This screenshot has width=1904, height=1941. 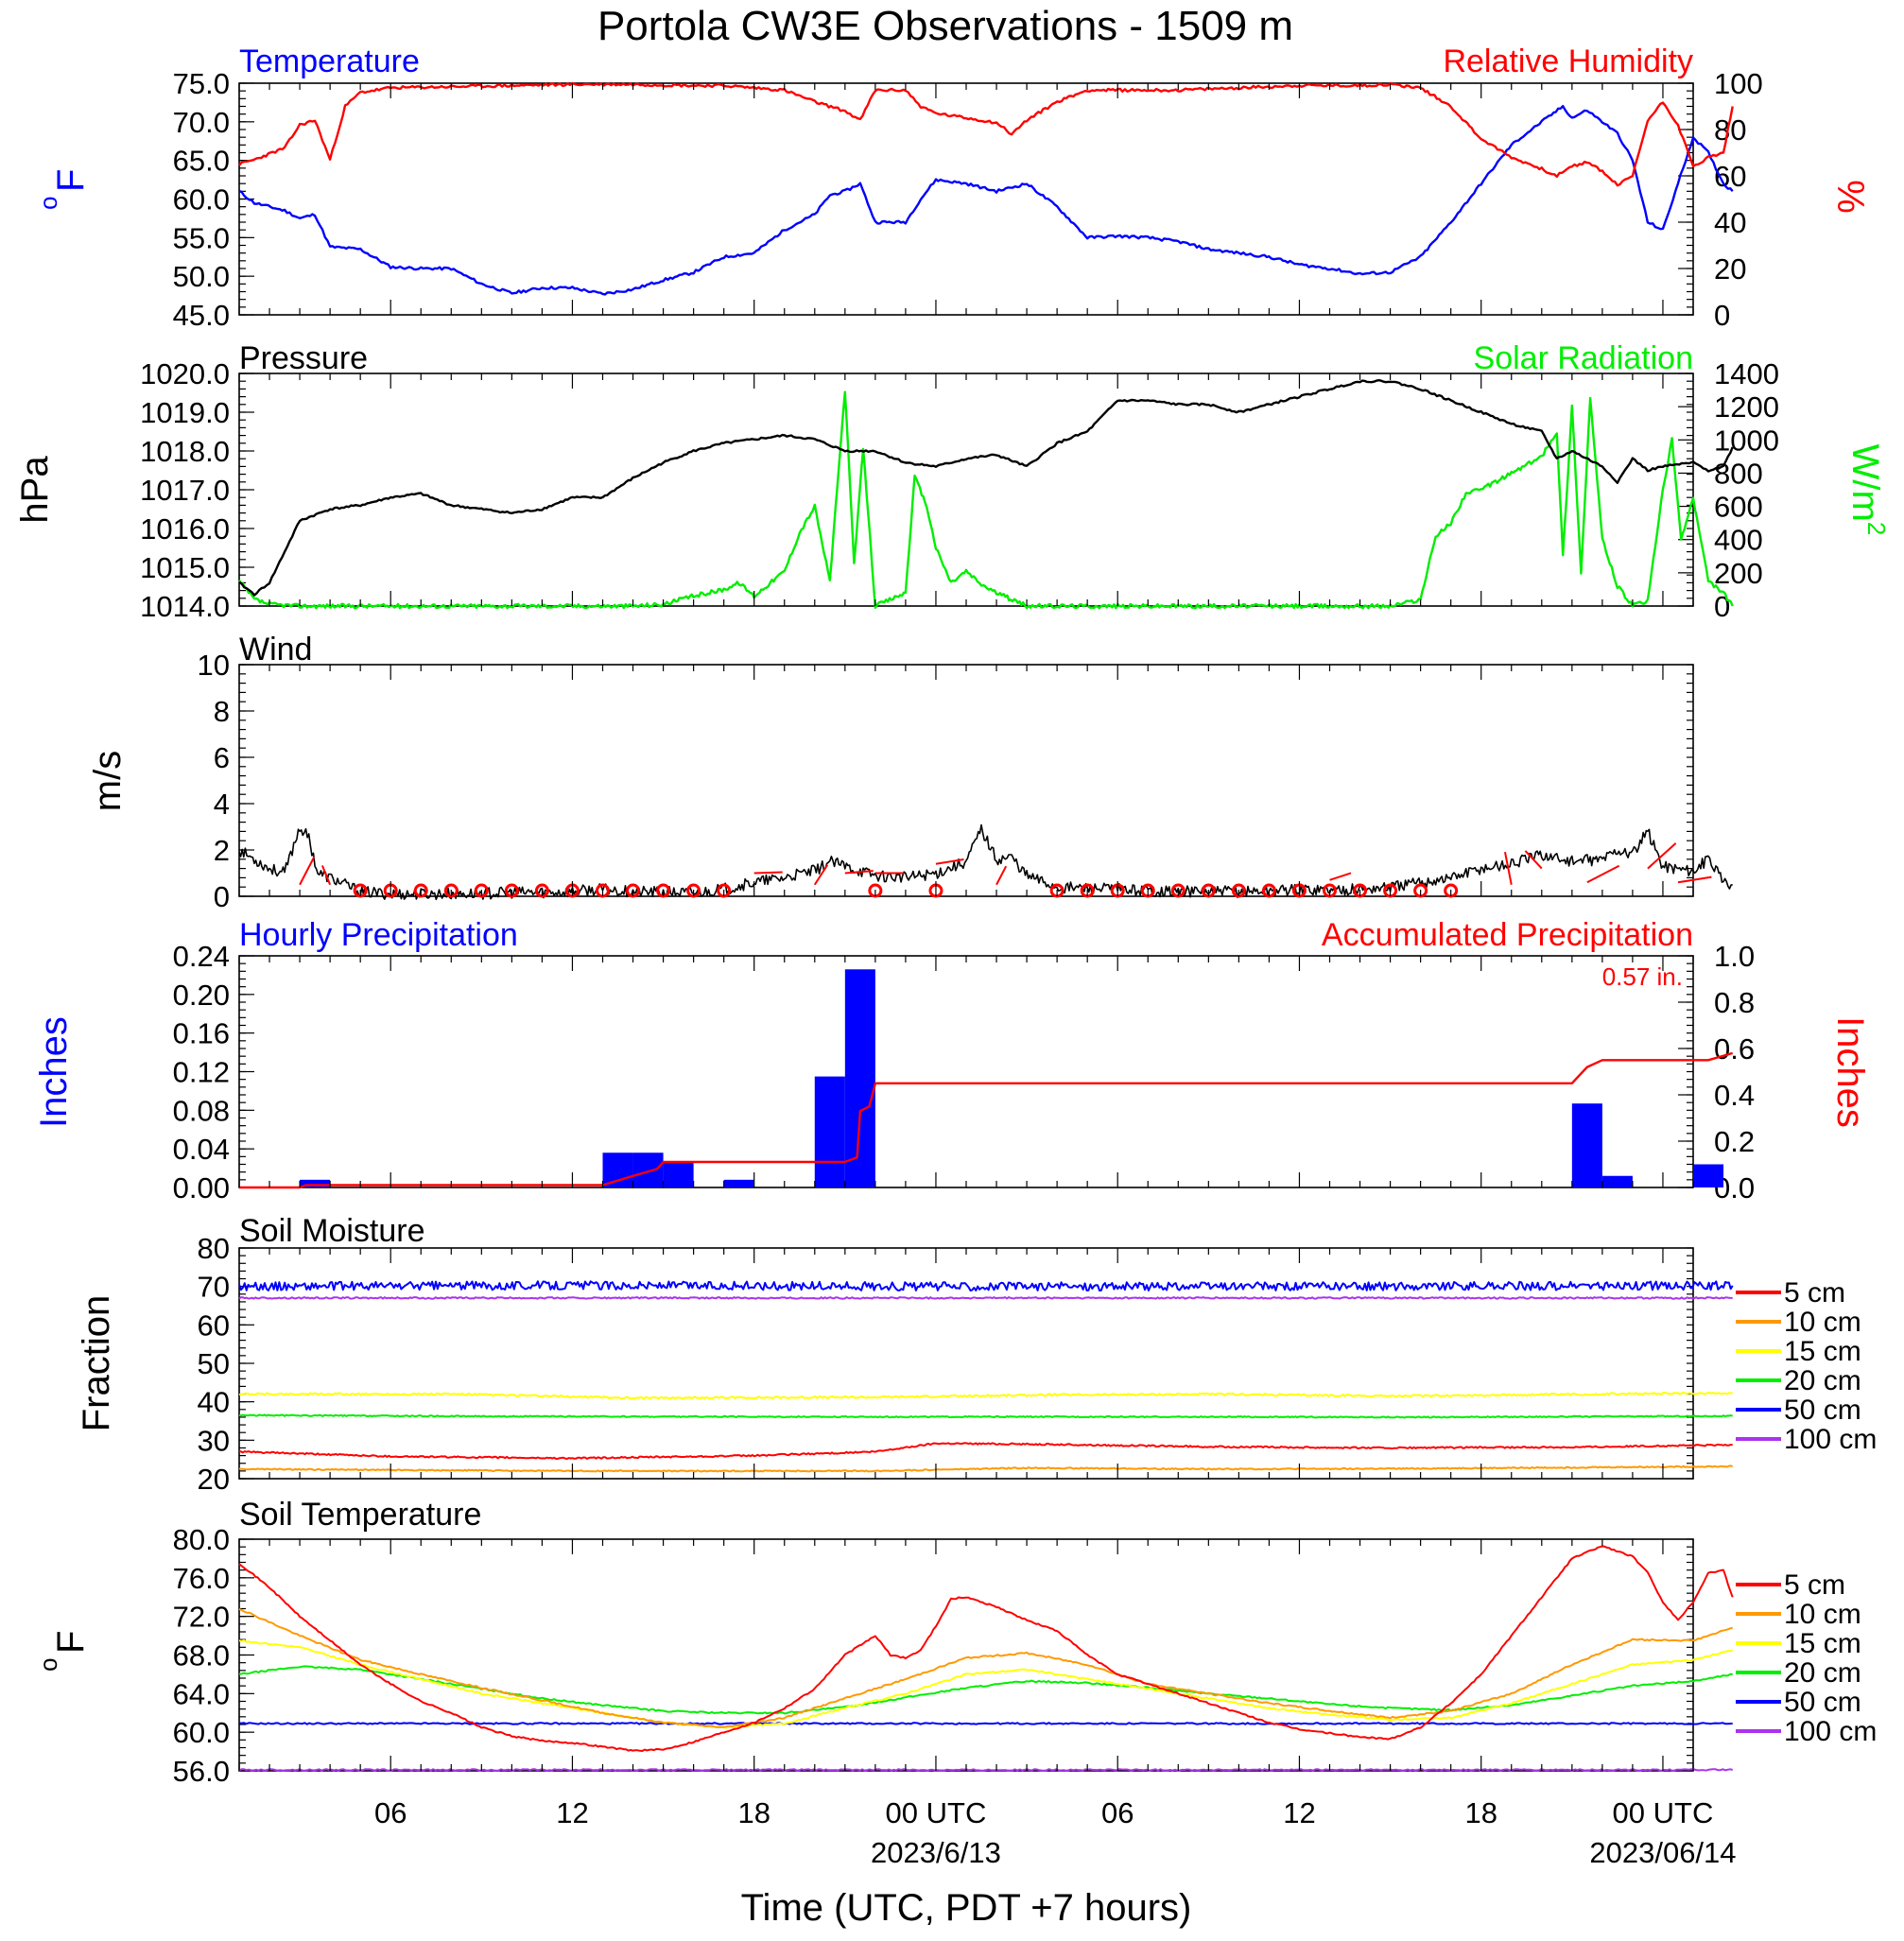 I want to click on y-tick-label: 0.4, so click(x=1734, y=1096).